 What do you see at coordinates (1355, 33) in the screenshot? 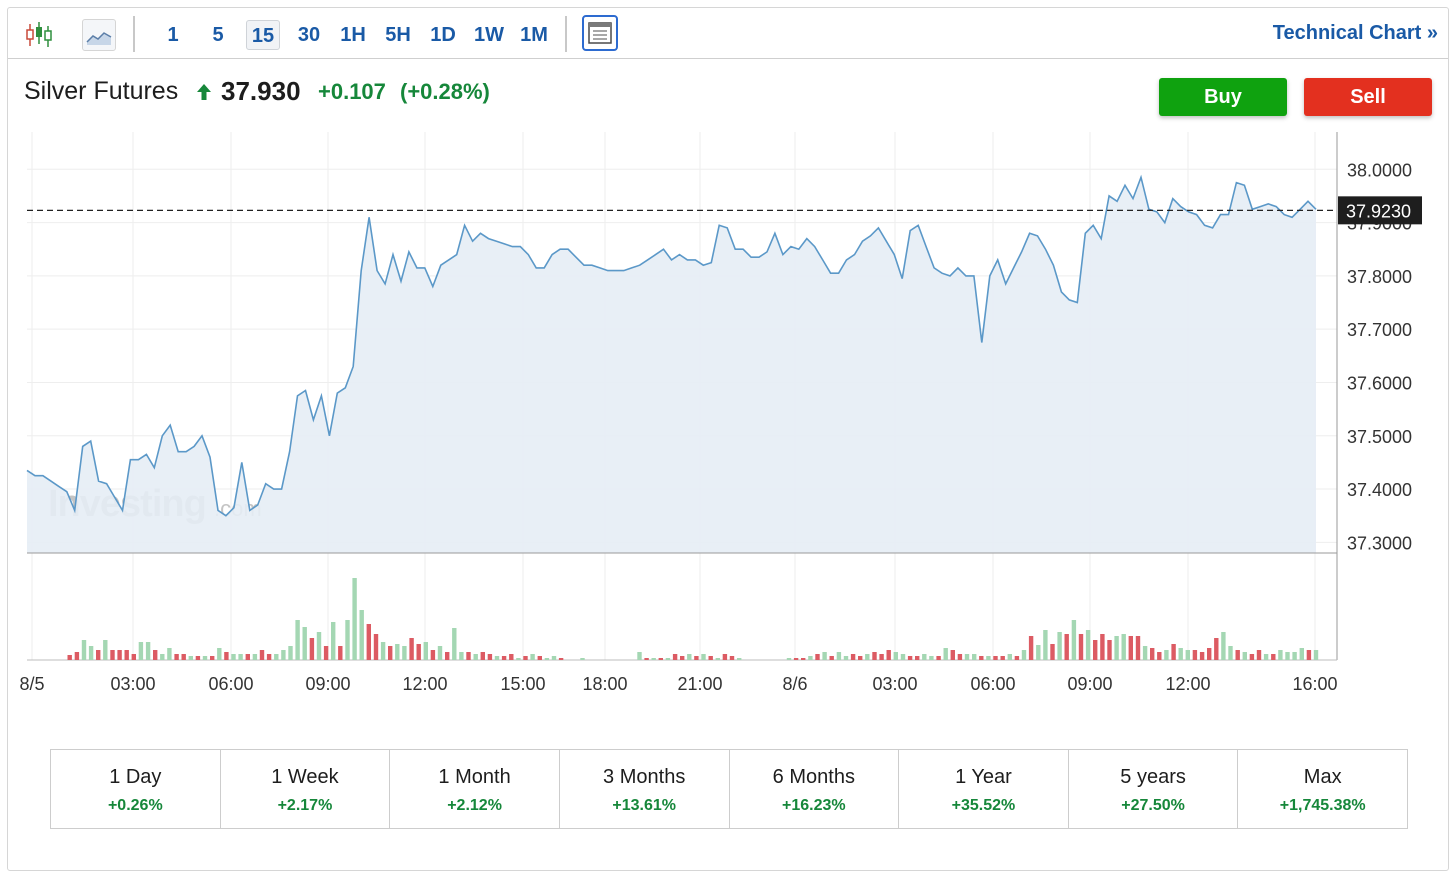
I see `technical-chart-link: Technical Chart »` at bounding box center [1355, 33].